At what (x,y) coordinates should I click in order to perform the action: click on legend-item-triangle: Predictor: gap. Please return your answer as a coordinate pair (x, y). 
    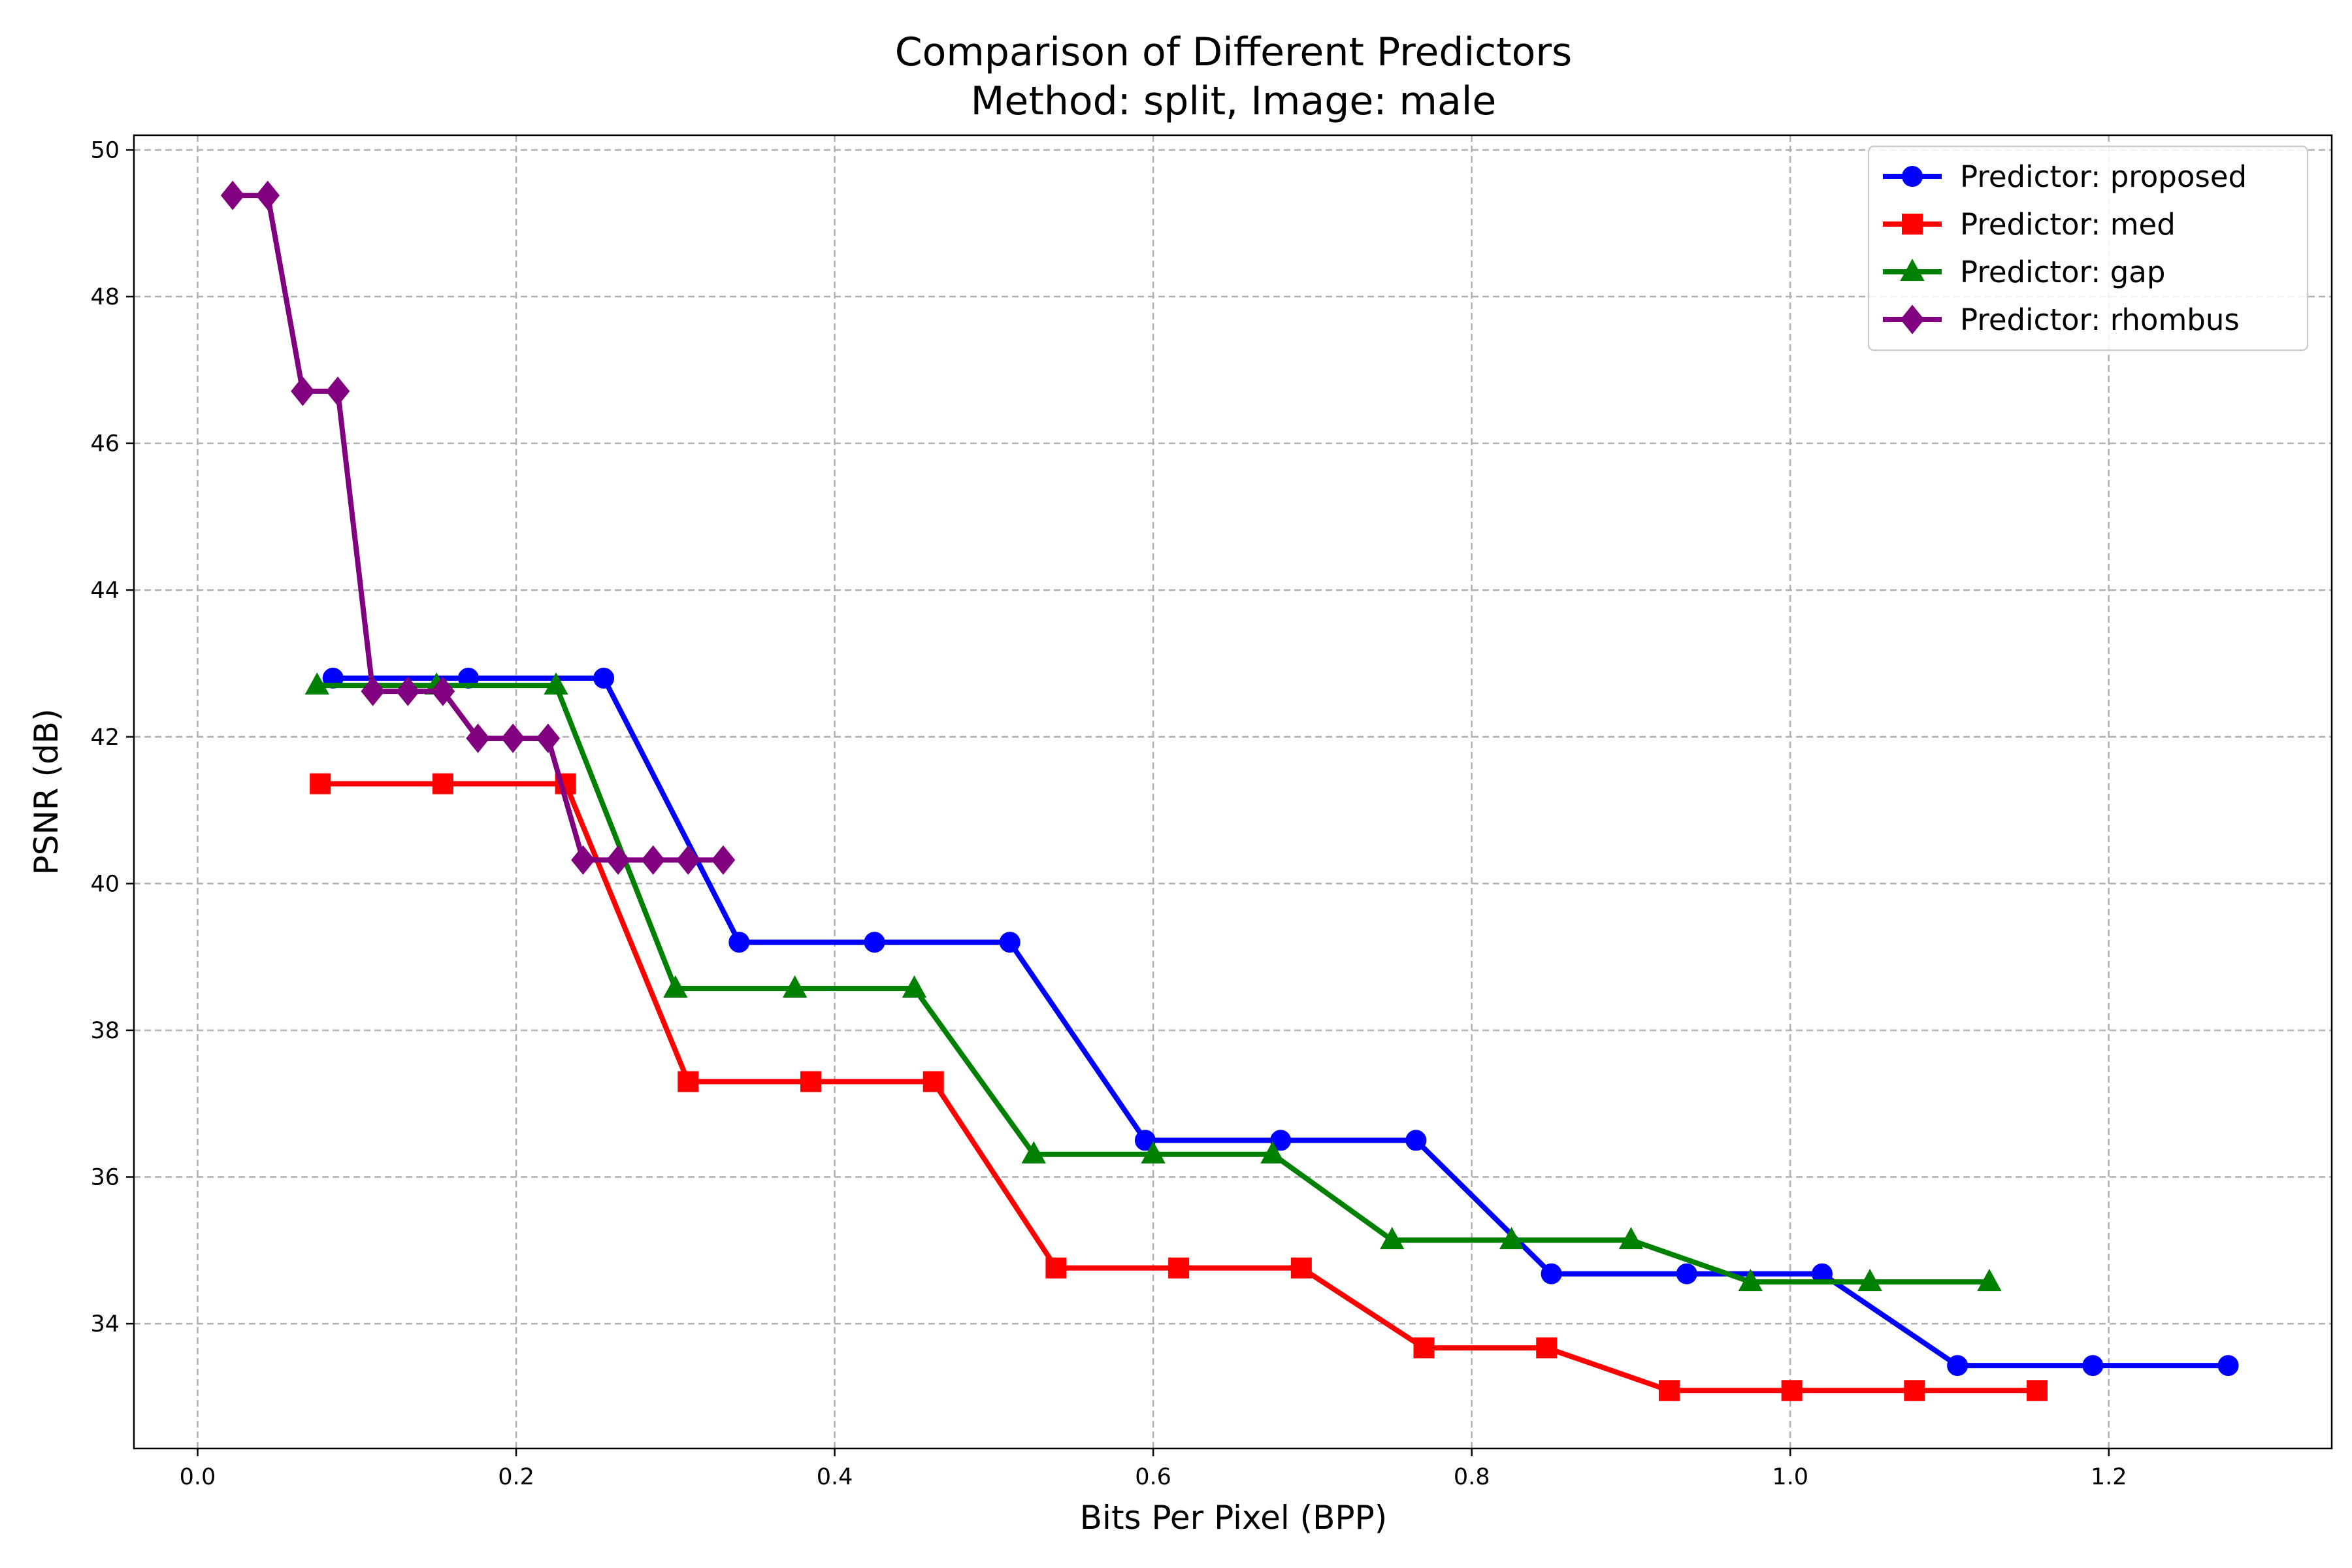
    Looking at the image, I should click on (2024, 272).